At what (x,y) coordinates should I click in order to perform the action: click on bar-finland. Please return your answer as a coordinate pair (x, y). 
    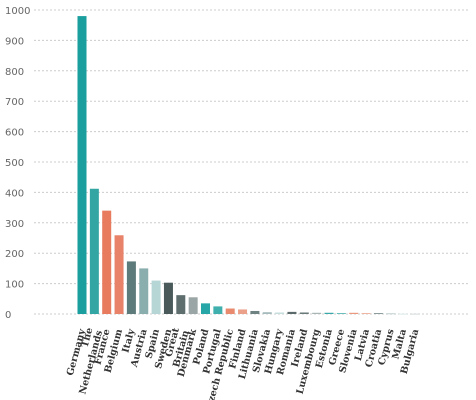
    Looking at the image, I should click on (243, 311).